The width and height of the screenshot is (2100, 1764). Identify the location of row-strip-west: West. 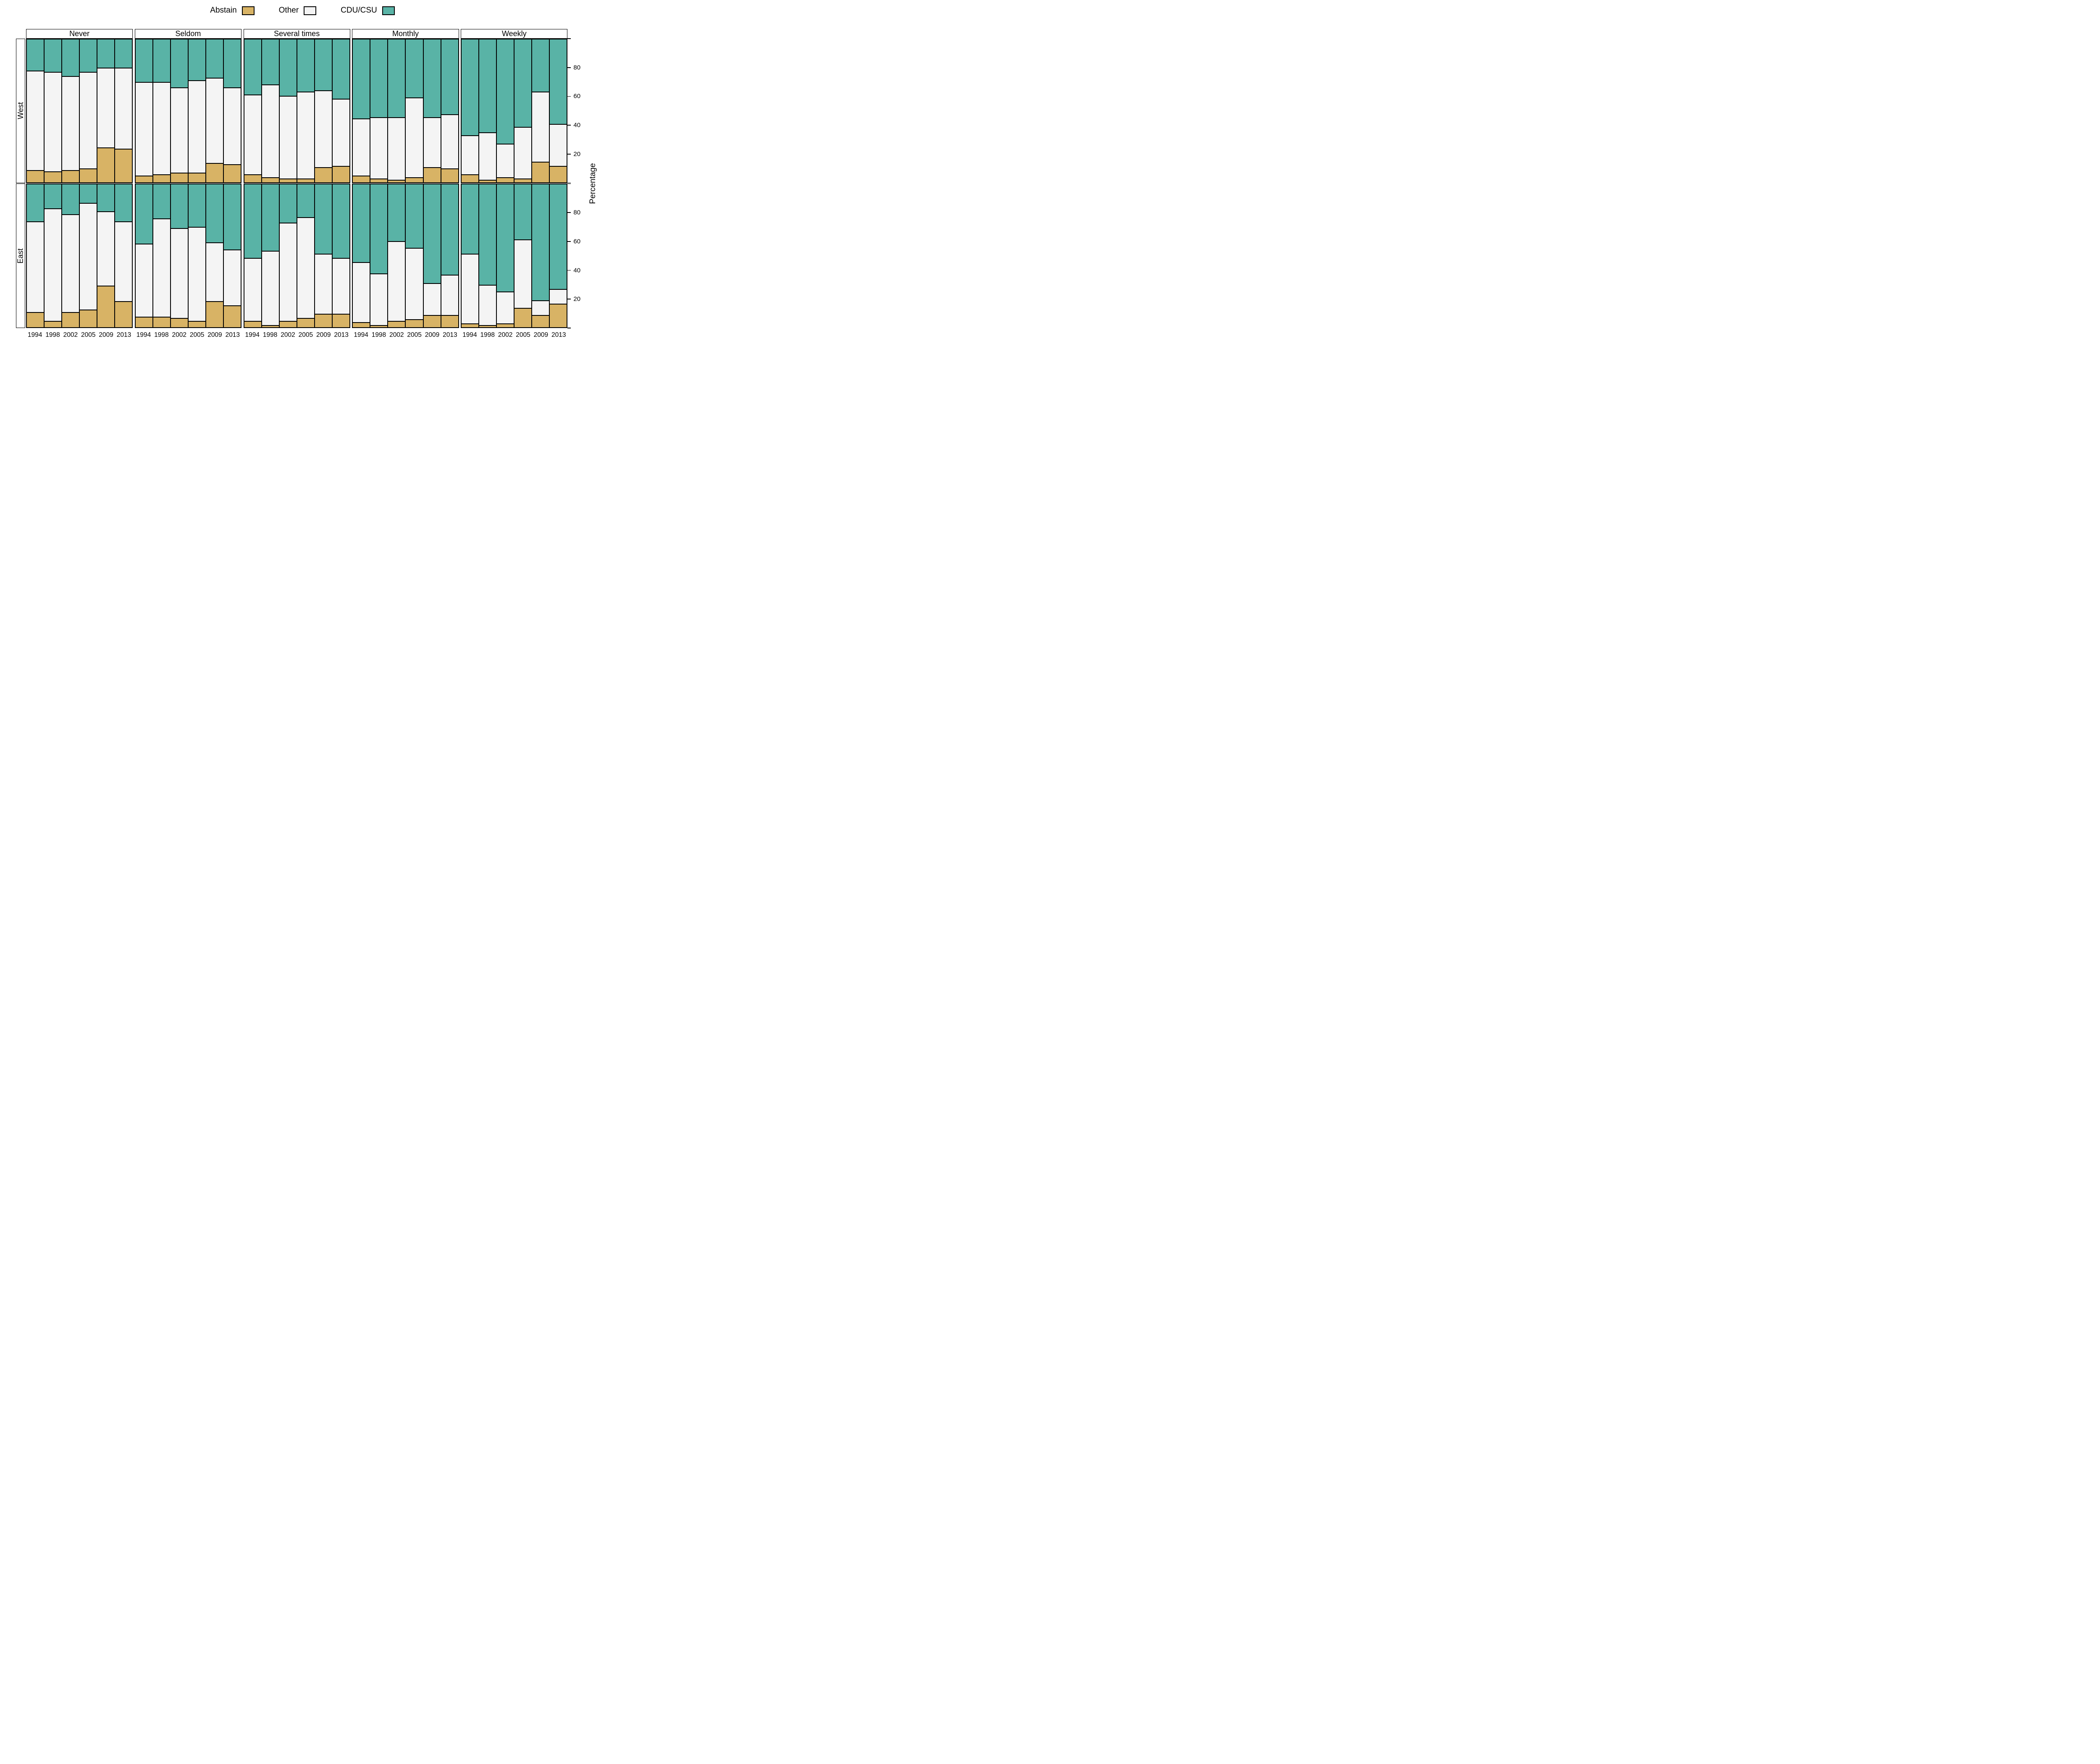
(20, 111).